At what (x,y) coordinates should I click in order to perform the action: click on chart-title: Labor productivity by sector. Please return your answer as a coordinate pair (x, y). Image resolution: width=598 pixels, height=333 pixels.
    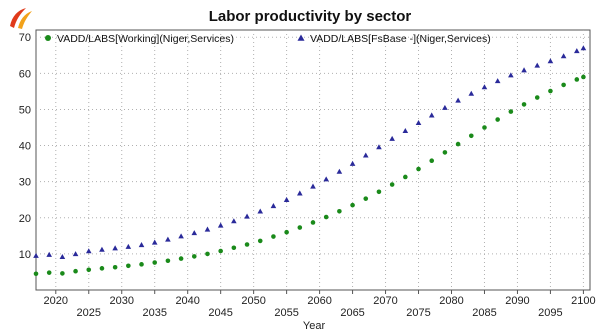
    Looking at the image, I should click on (310, 16).